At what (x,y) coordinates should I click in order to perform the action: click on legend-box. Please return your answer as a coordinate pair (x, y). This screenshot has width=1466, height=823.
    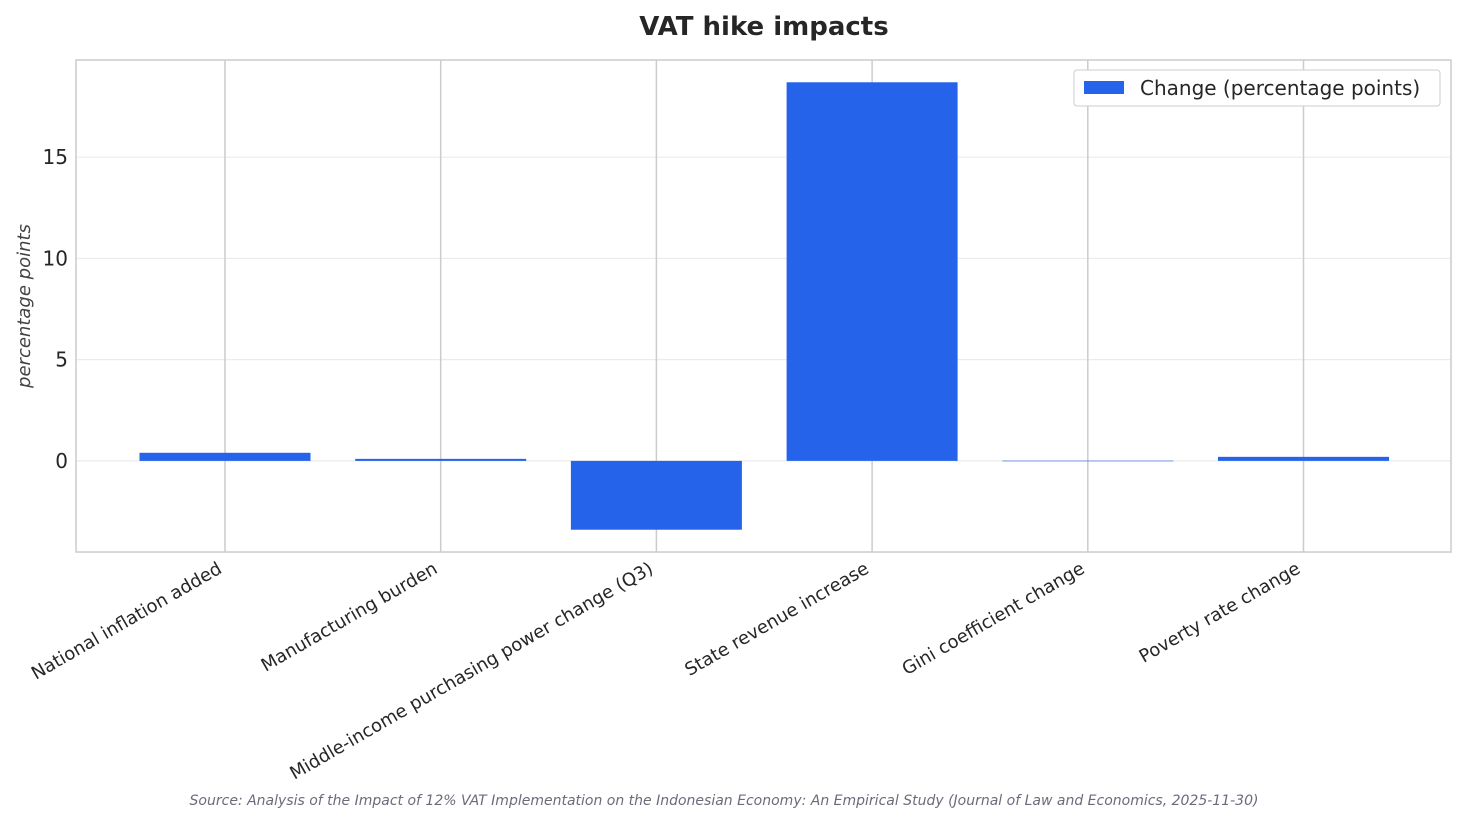
    Looking at the image, I should click on (1257, 88).